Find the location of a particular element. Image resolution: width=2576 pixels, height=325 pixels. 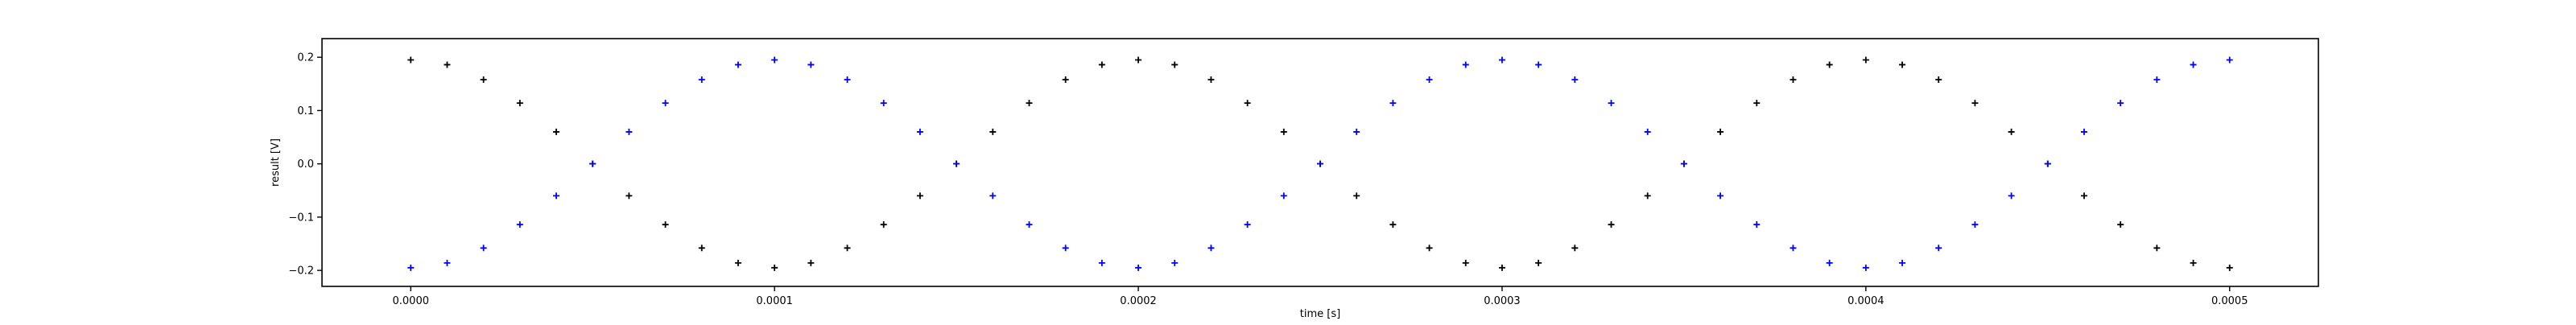

y-tick-label: 0.2 is located at coordinates (305, 58).